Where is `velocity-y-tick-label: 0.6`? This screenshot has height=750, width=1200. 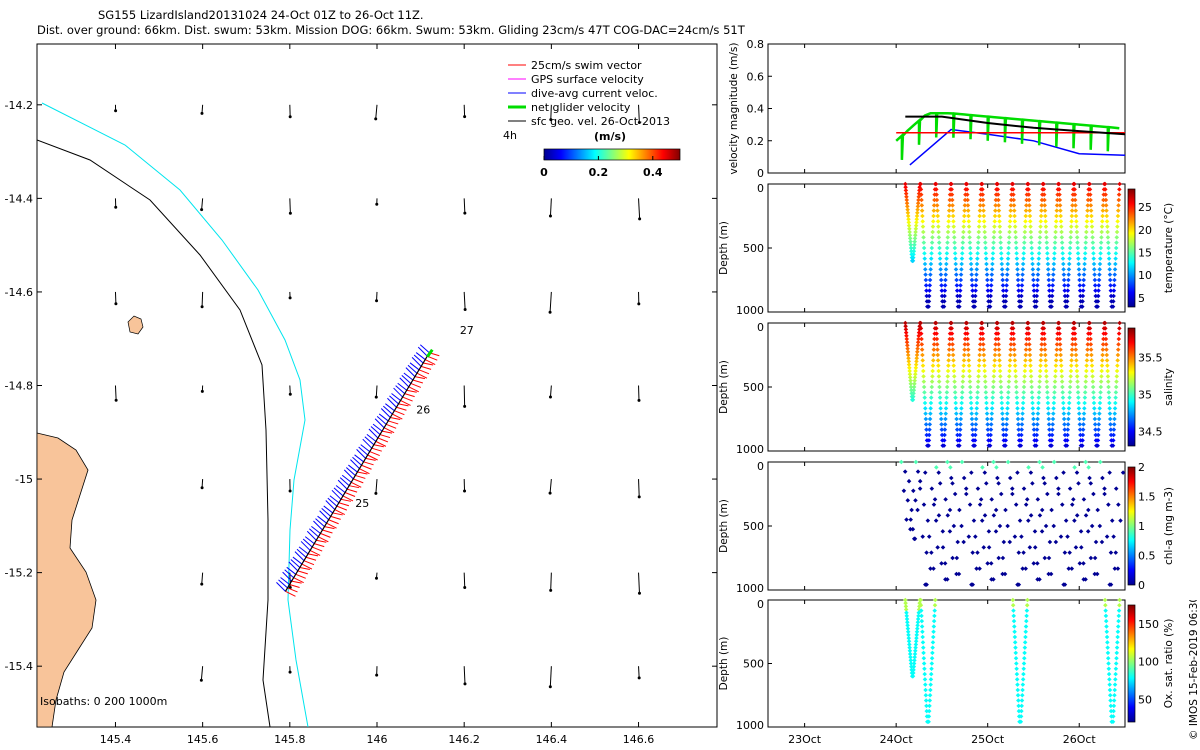
velocity-y-tick-label: 0.6 is located at coordinates (756, 76).